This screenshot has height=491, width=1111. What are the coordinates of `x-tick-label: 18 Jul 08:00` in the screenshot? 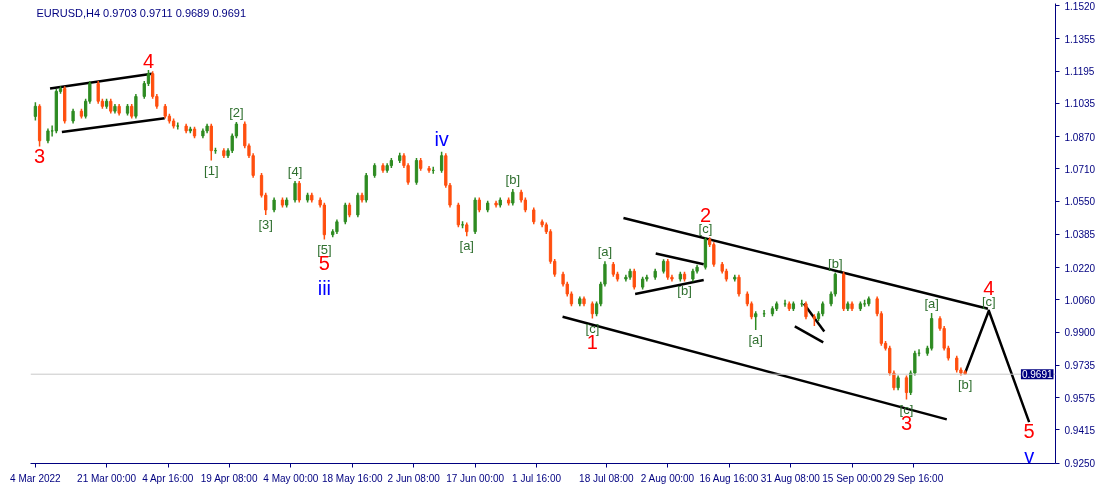 It's located at (607, 478).